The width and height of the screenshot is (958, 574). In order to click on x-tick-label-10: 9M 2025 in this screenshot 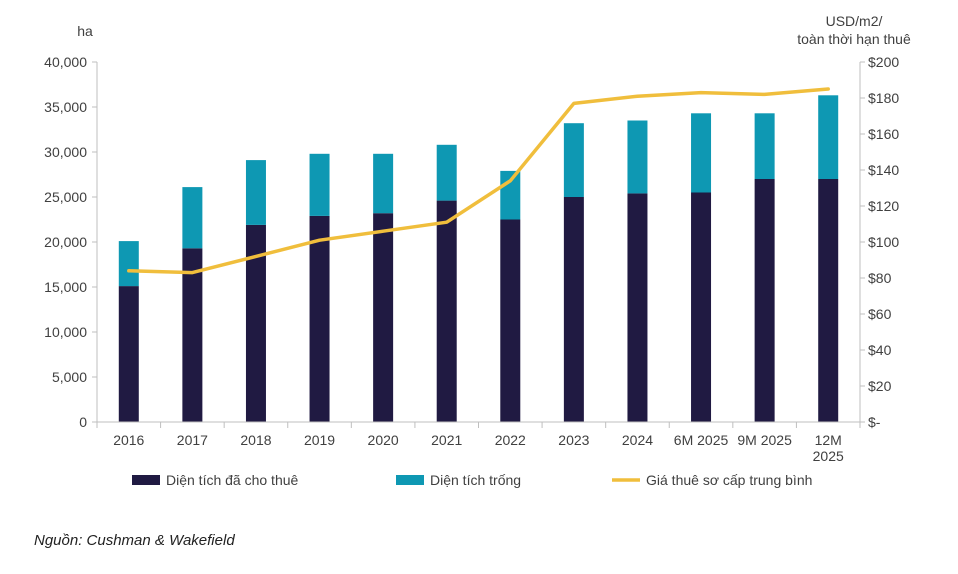, I will do `click(764, 440)`.